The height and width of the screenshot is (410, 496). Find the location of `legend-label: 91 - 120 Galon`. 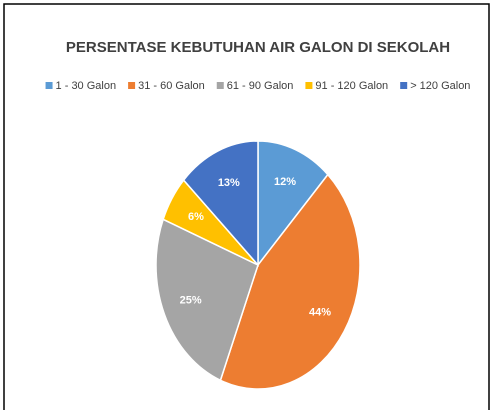

legend-label: 91 - 120 Galon is located at coordinates (351, 86).